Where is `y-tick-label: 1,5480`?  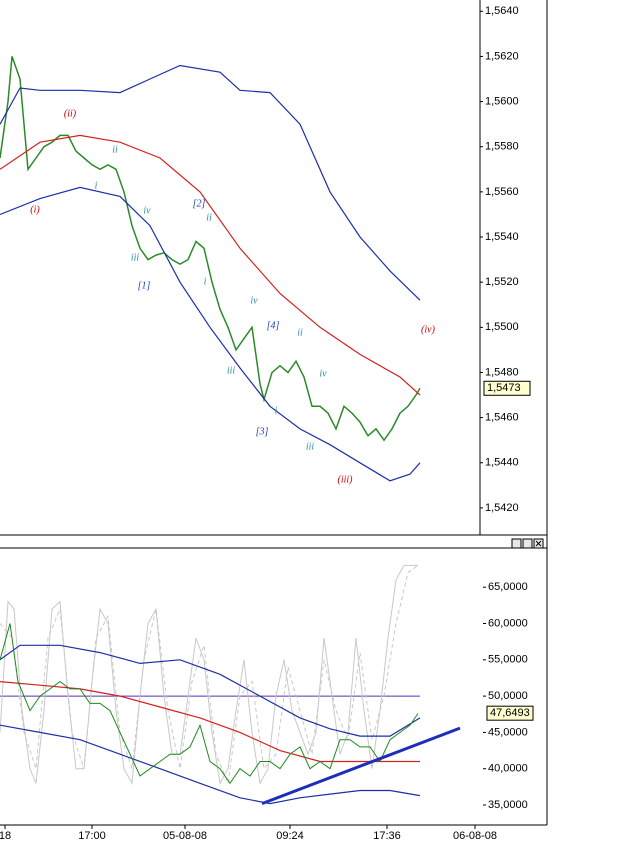
y-tick-label: 1,5480 is located at coordinates (502, 372).